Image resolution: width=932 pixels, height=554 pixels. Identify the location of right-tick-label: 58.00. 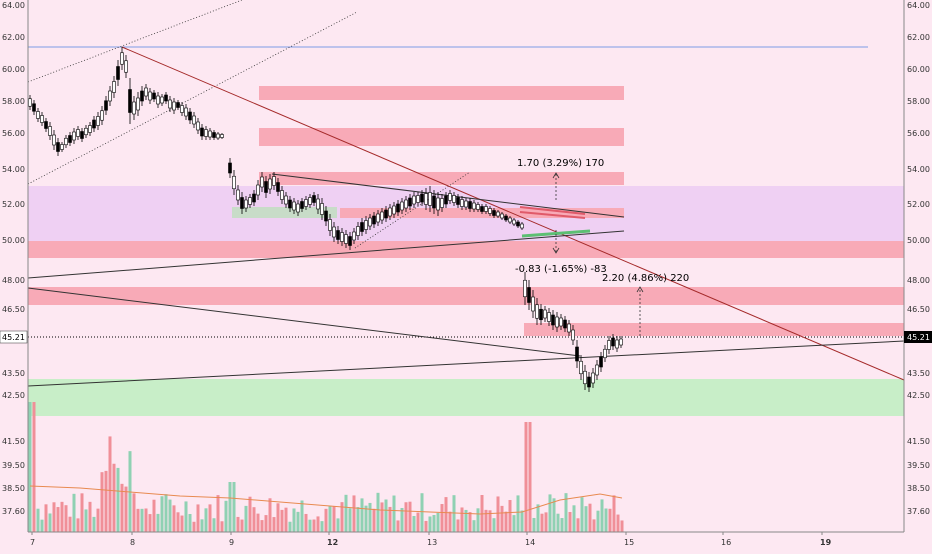
(918, 101).